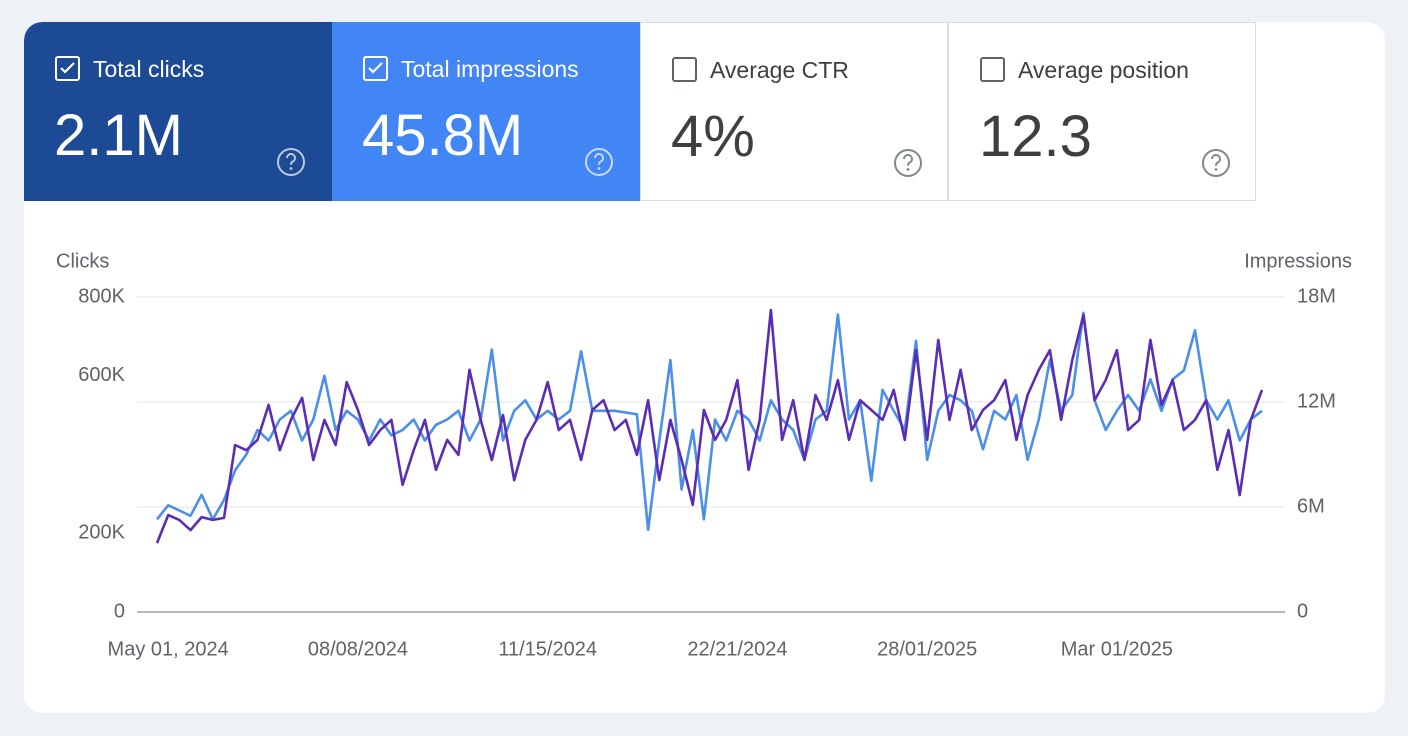  I want to click on y2-axis-title: Impressions, so click(1298, 261).